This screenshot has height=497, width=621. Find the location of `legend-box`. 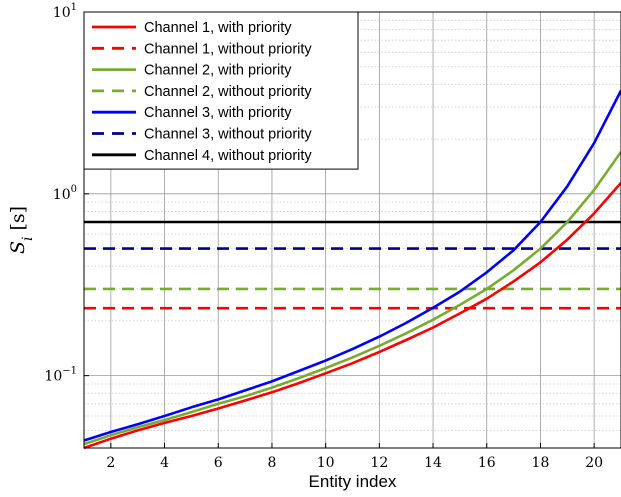

legend-box is located at coordinates (221, 90).